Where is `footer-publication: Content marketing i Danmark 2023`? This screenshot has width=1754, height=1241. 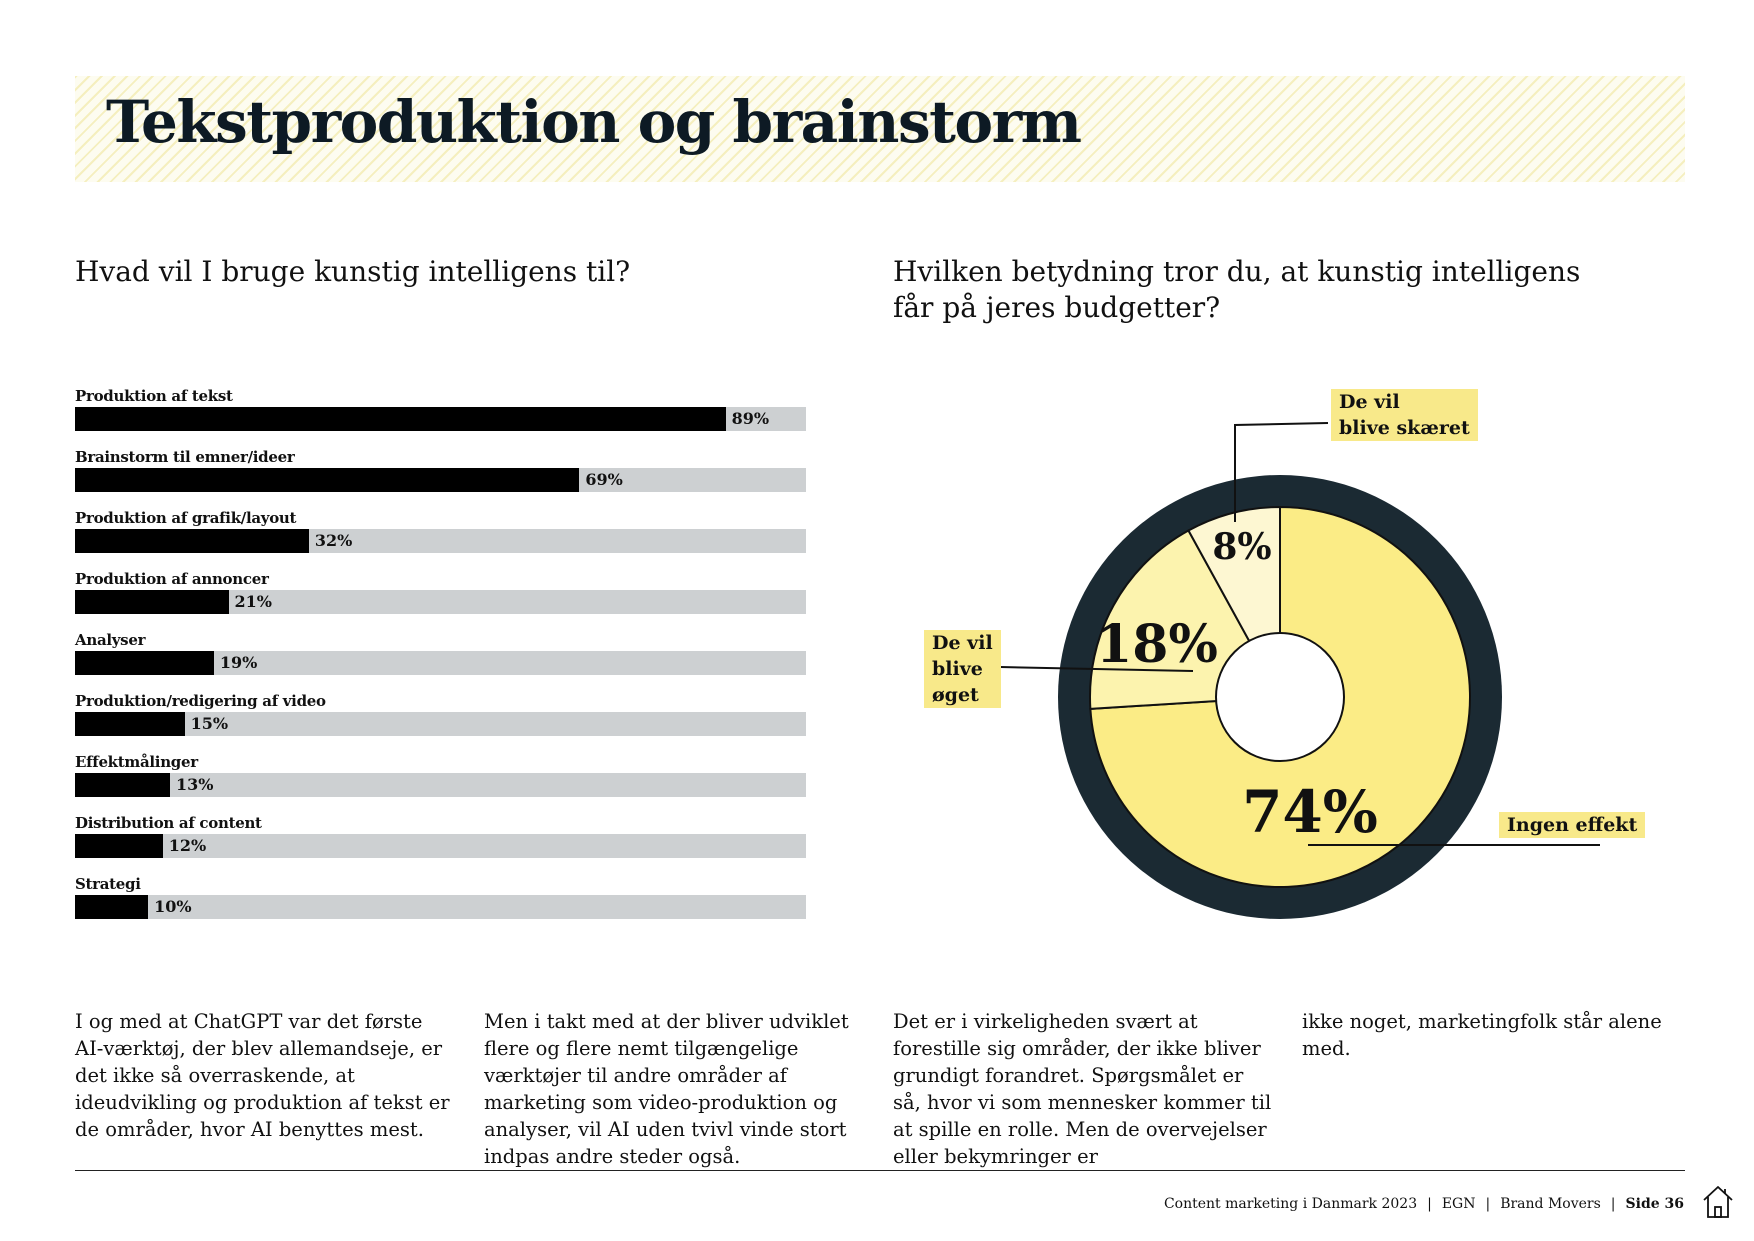
footer-publication: Content marketing i Danmark 2023 is located at coordinates (1290, 1204).